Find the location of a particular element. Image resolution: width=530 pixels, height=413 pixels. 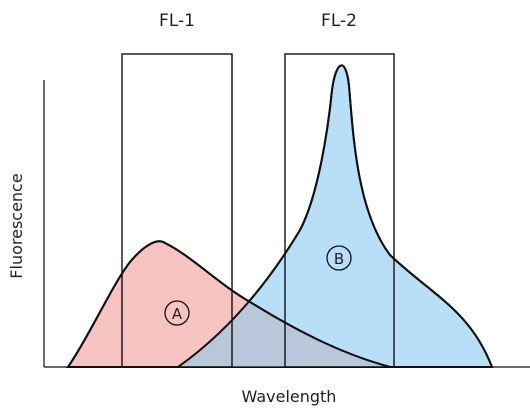

curve-b-label: B is located at coordinates (339, 259).